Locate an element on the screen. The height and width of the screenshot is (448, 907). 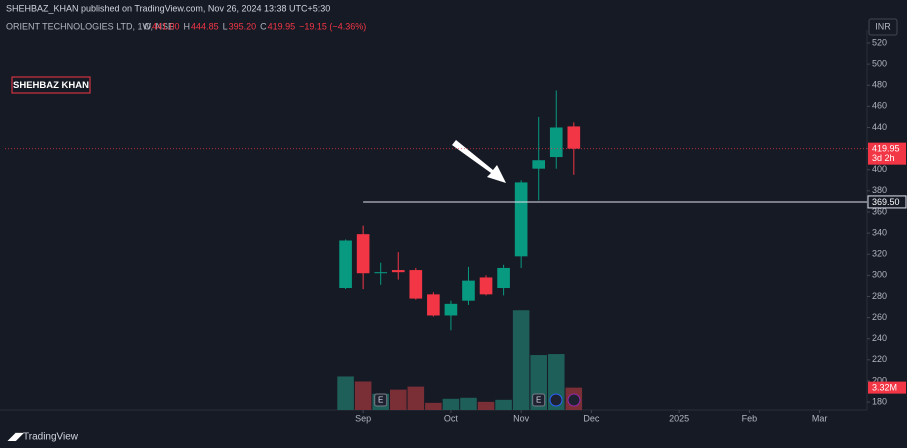
x-tick-label: Nov is located at coordinates (521, 418).